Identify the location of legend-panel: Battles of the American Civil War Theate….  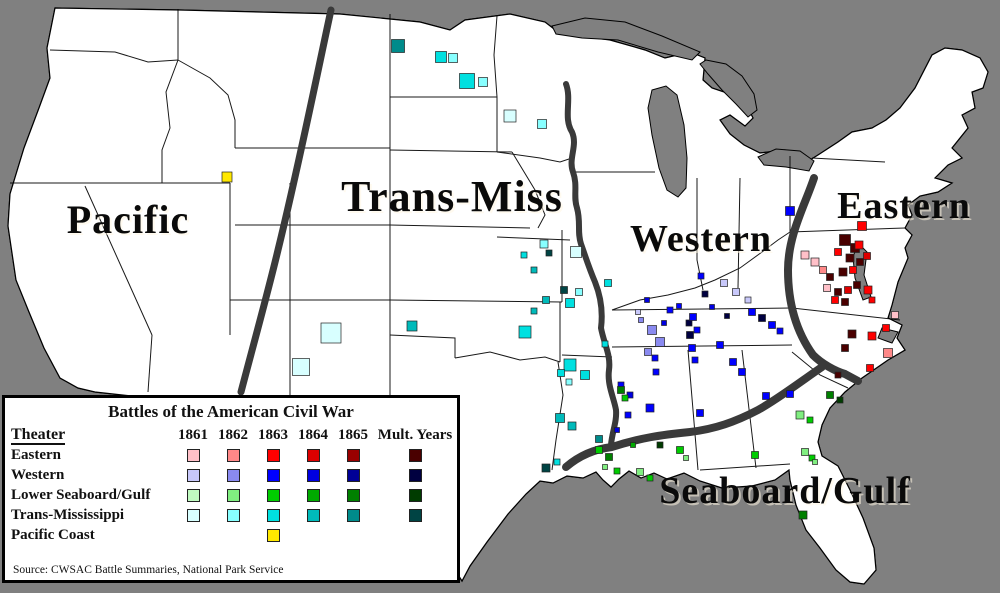
(231, 489).